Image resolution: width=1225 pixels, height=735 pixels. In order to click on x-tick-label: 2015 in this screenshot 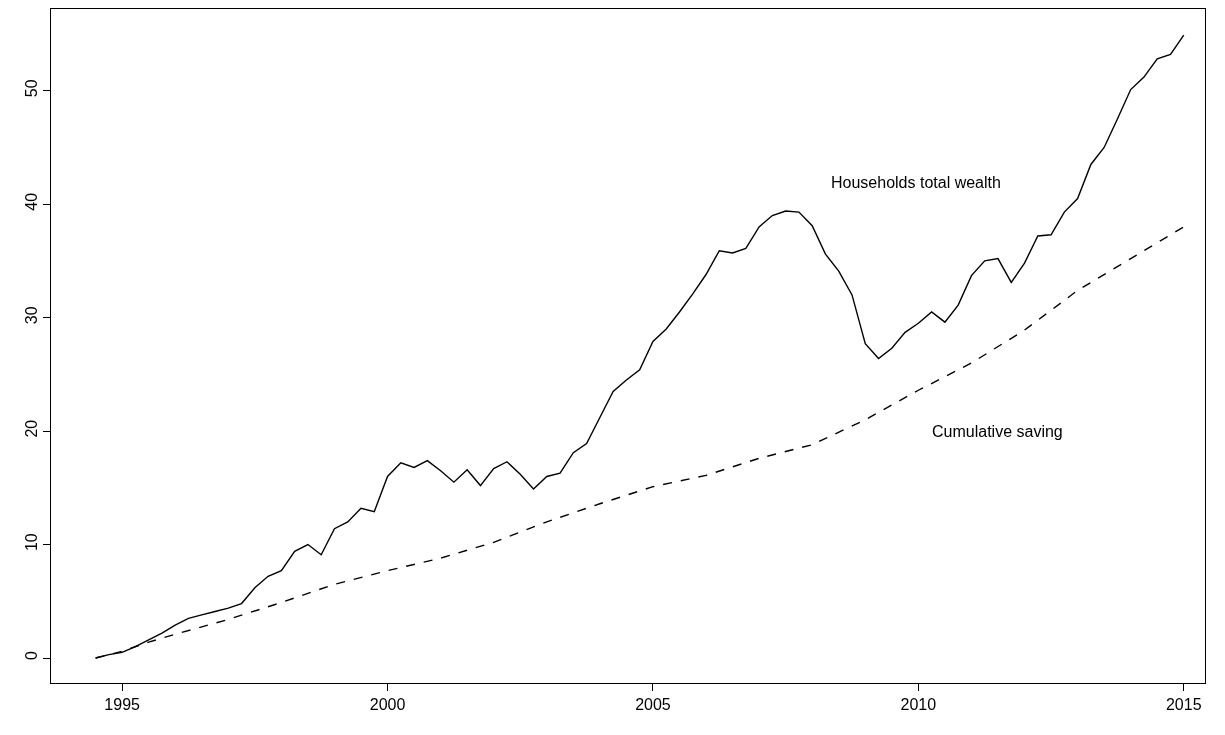, I will do `click(1183, 705)`.